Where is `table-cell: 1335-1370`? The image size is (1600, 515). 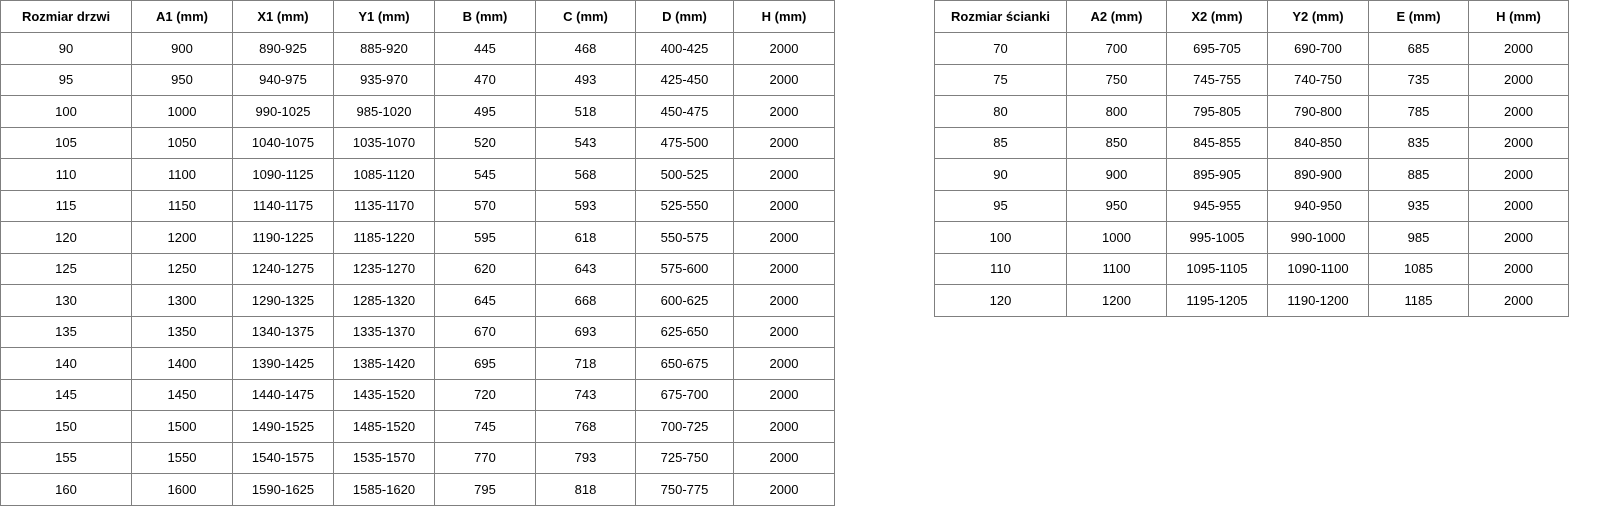
table-cell: 1335-1370 is located at coordinates (384, 331).